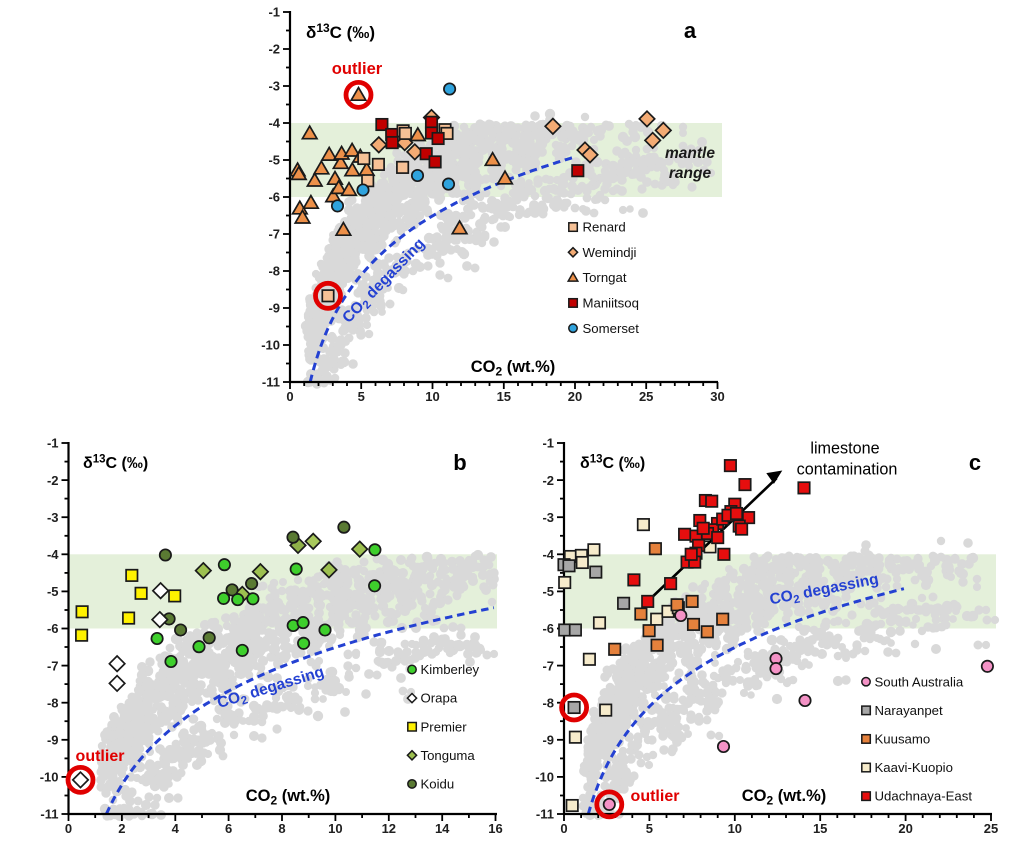 This screenshot has height=859, width=1024. Describe the element at coordinates (495, 828) in the screenshot. I see `svg-text: 16` at that location.